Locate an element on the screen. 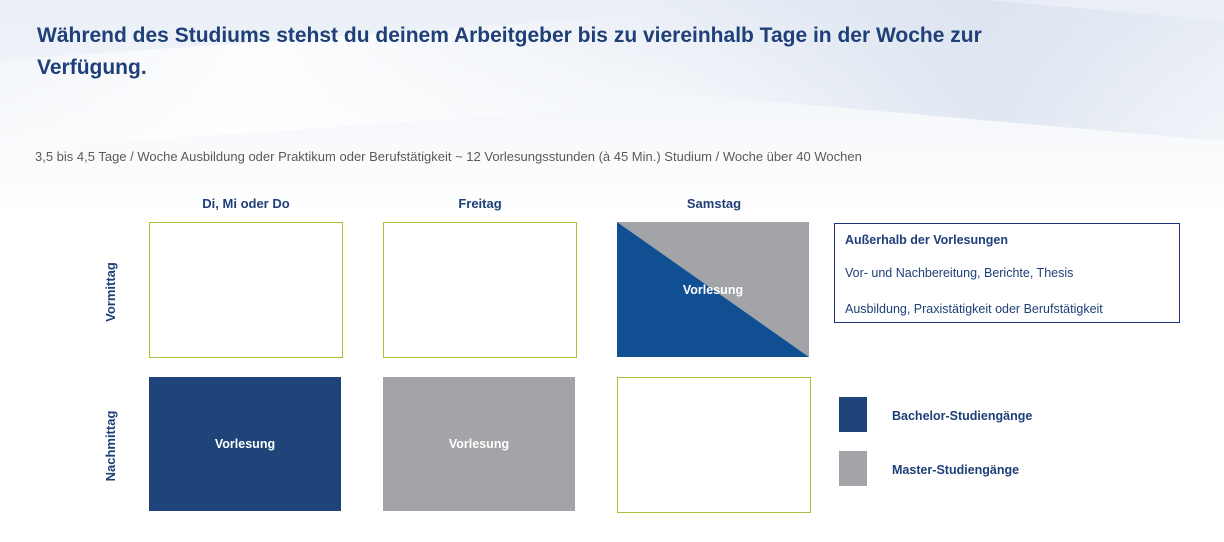  column-header-di-mi-do: Di, Mi oder Do is located at coordinates (246, 203).